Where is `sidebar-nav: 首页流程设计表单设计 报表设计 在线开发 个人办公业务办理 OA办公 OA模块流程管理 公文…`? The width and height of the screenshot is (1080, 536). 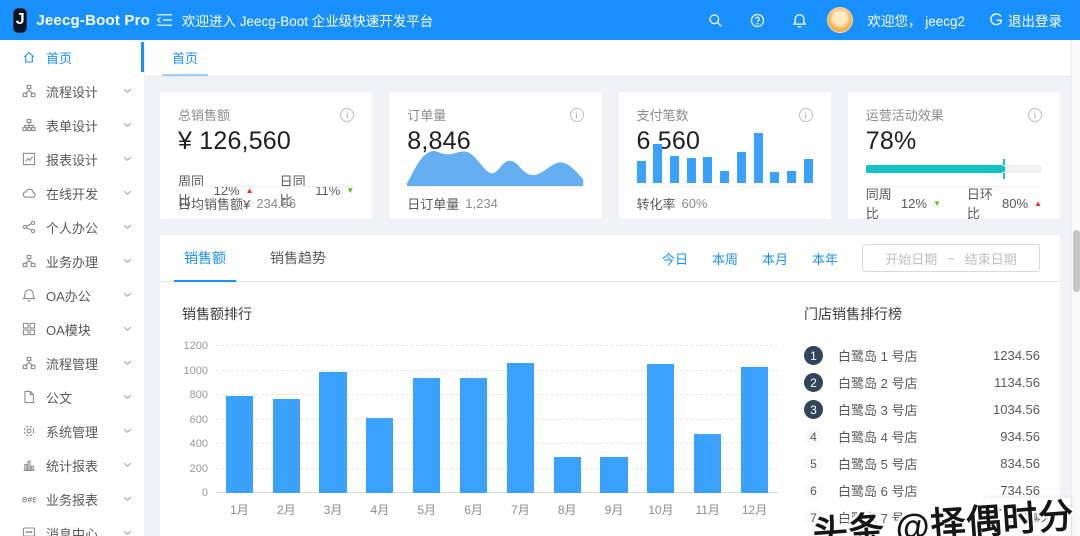
sidebar-nav: 首页流程设计表单设计 报表设计 在线开发 个人办公业务办理 OA办公 OA模块流程管理 公文… is located at coordinates (72, 288).